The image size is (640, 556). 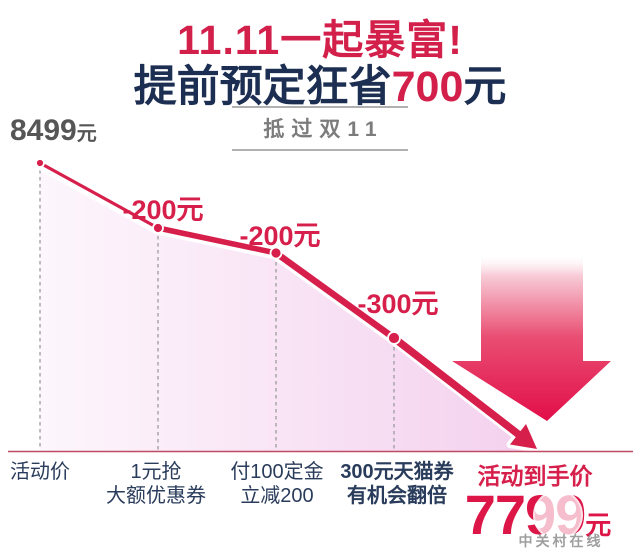 What do you see at coordinates (156, 496) in the screenshot?
I see `xlabel-line: 大额优惠券` at bounding box center [156, 496].